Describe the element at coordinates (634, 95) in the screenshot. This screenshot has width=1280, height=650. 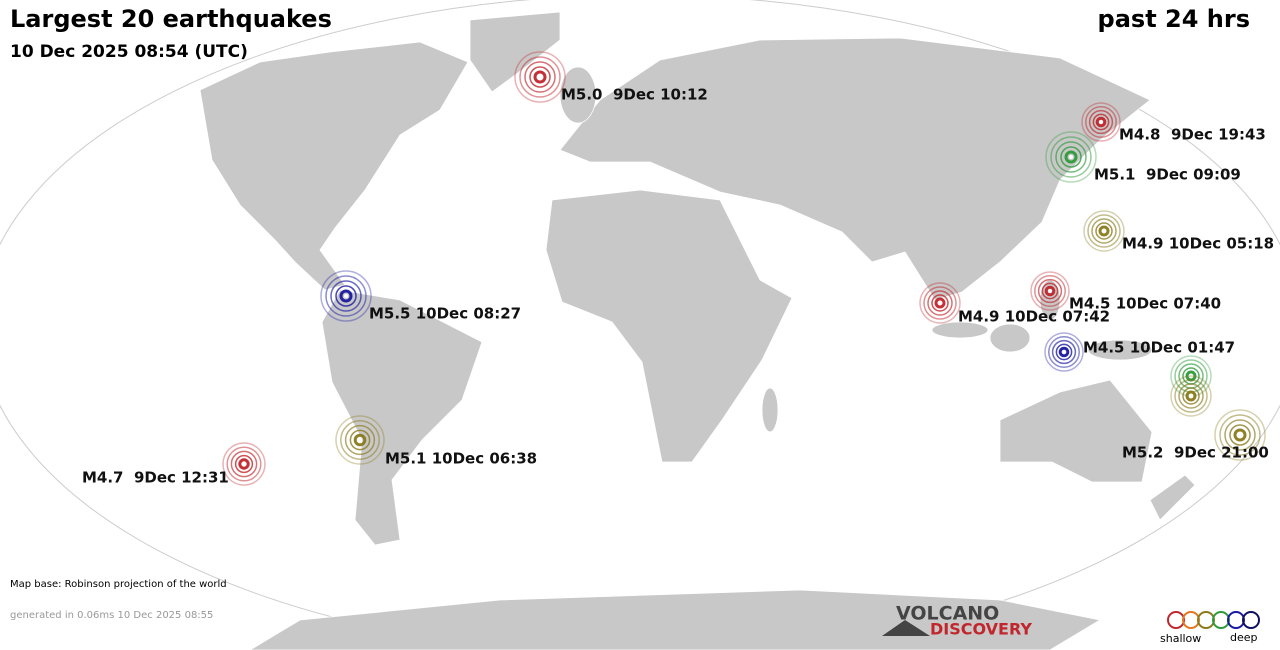
I see `quake-label: M5.0 9Dec 10:12` at that location.